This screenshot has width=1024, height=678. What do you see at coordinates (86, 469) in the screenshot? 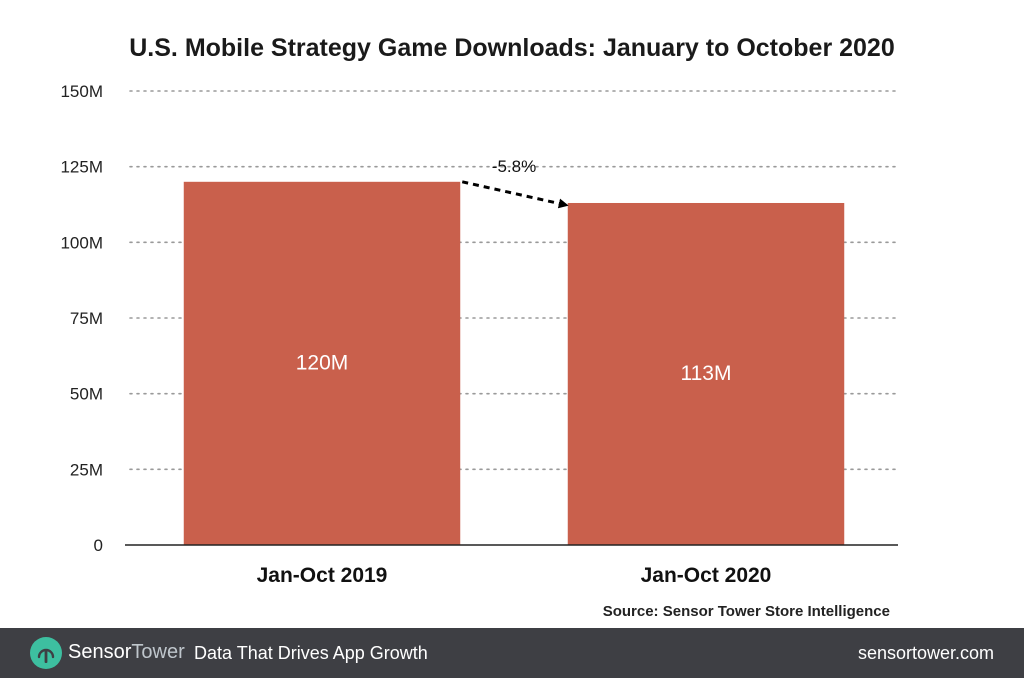
I see `y-tick-label: 25M` at bounding box center [86, 469].